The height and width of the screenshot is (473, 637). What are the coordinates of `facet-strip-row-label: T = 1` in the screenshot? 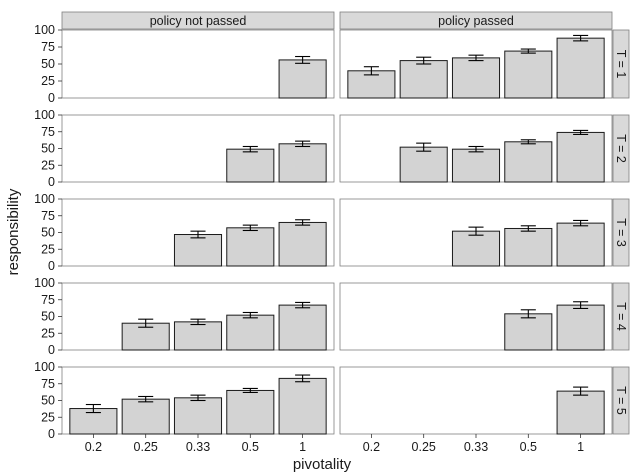 It's located at (621, 64).